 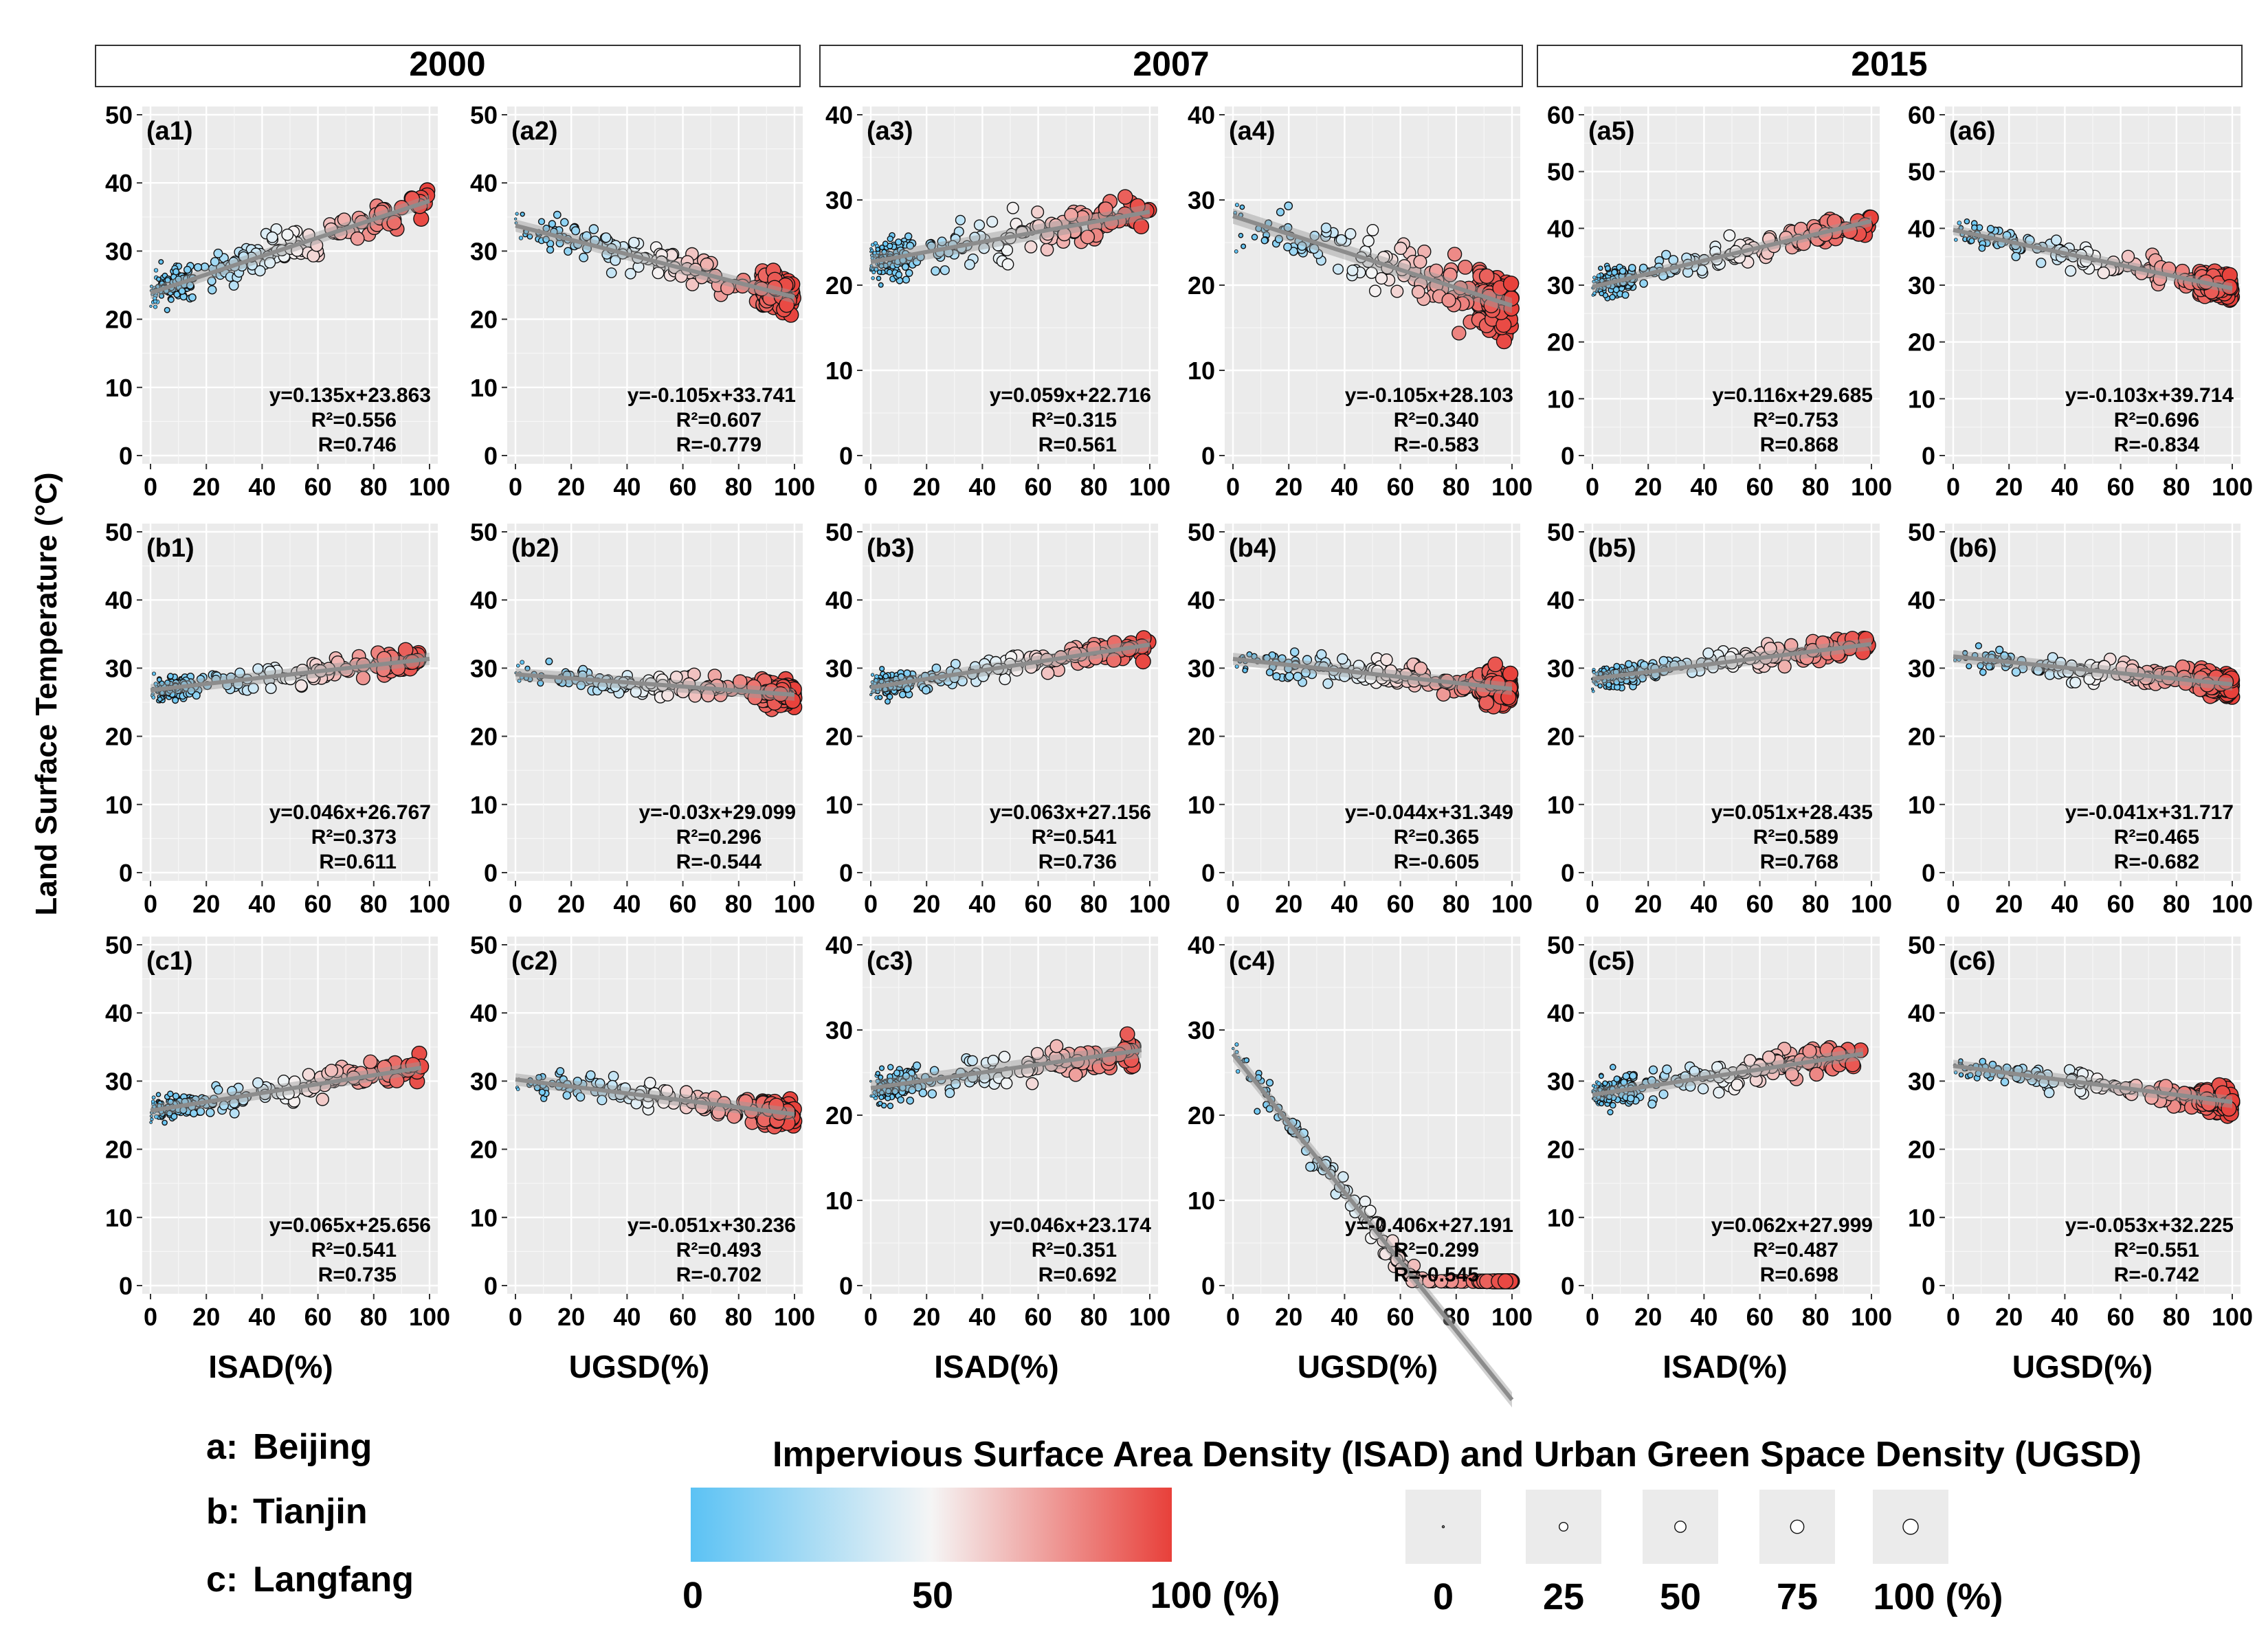 What do you see at coordinates (931, 1525) in the screenshot?
I see `colorbar-gradient` at bounding box center [931, 1525].